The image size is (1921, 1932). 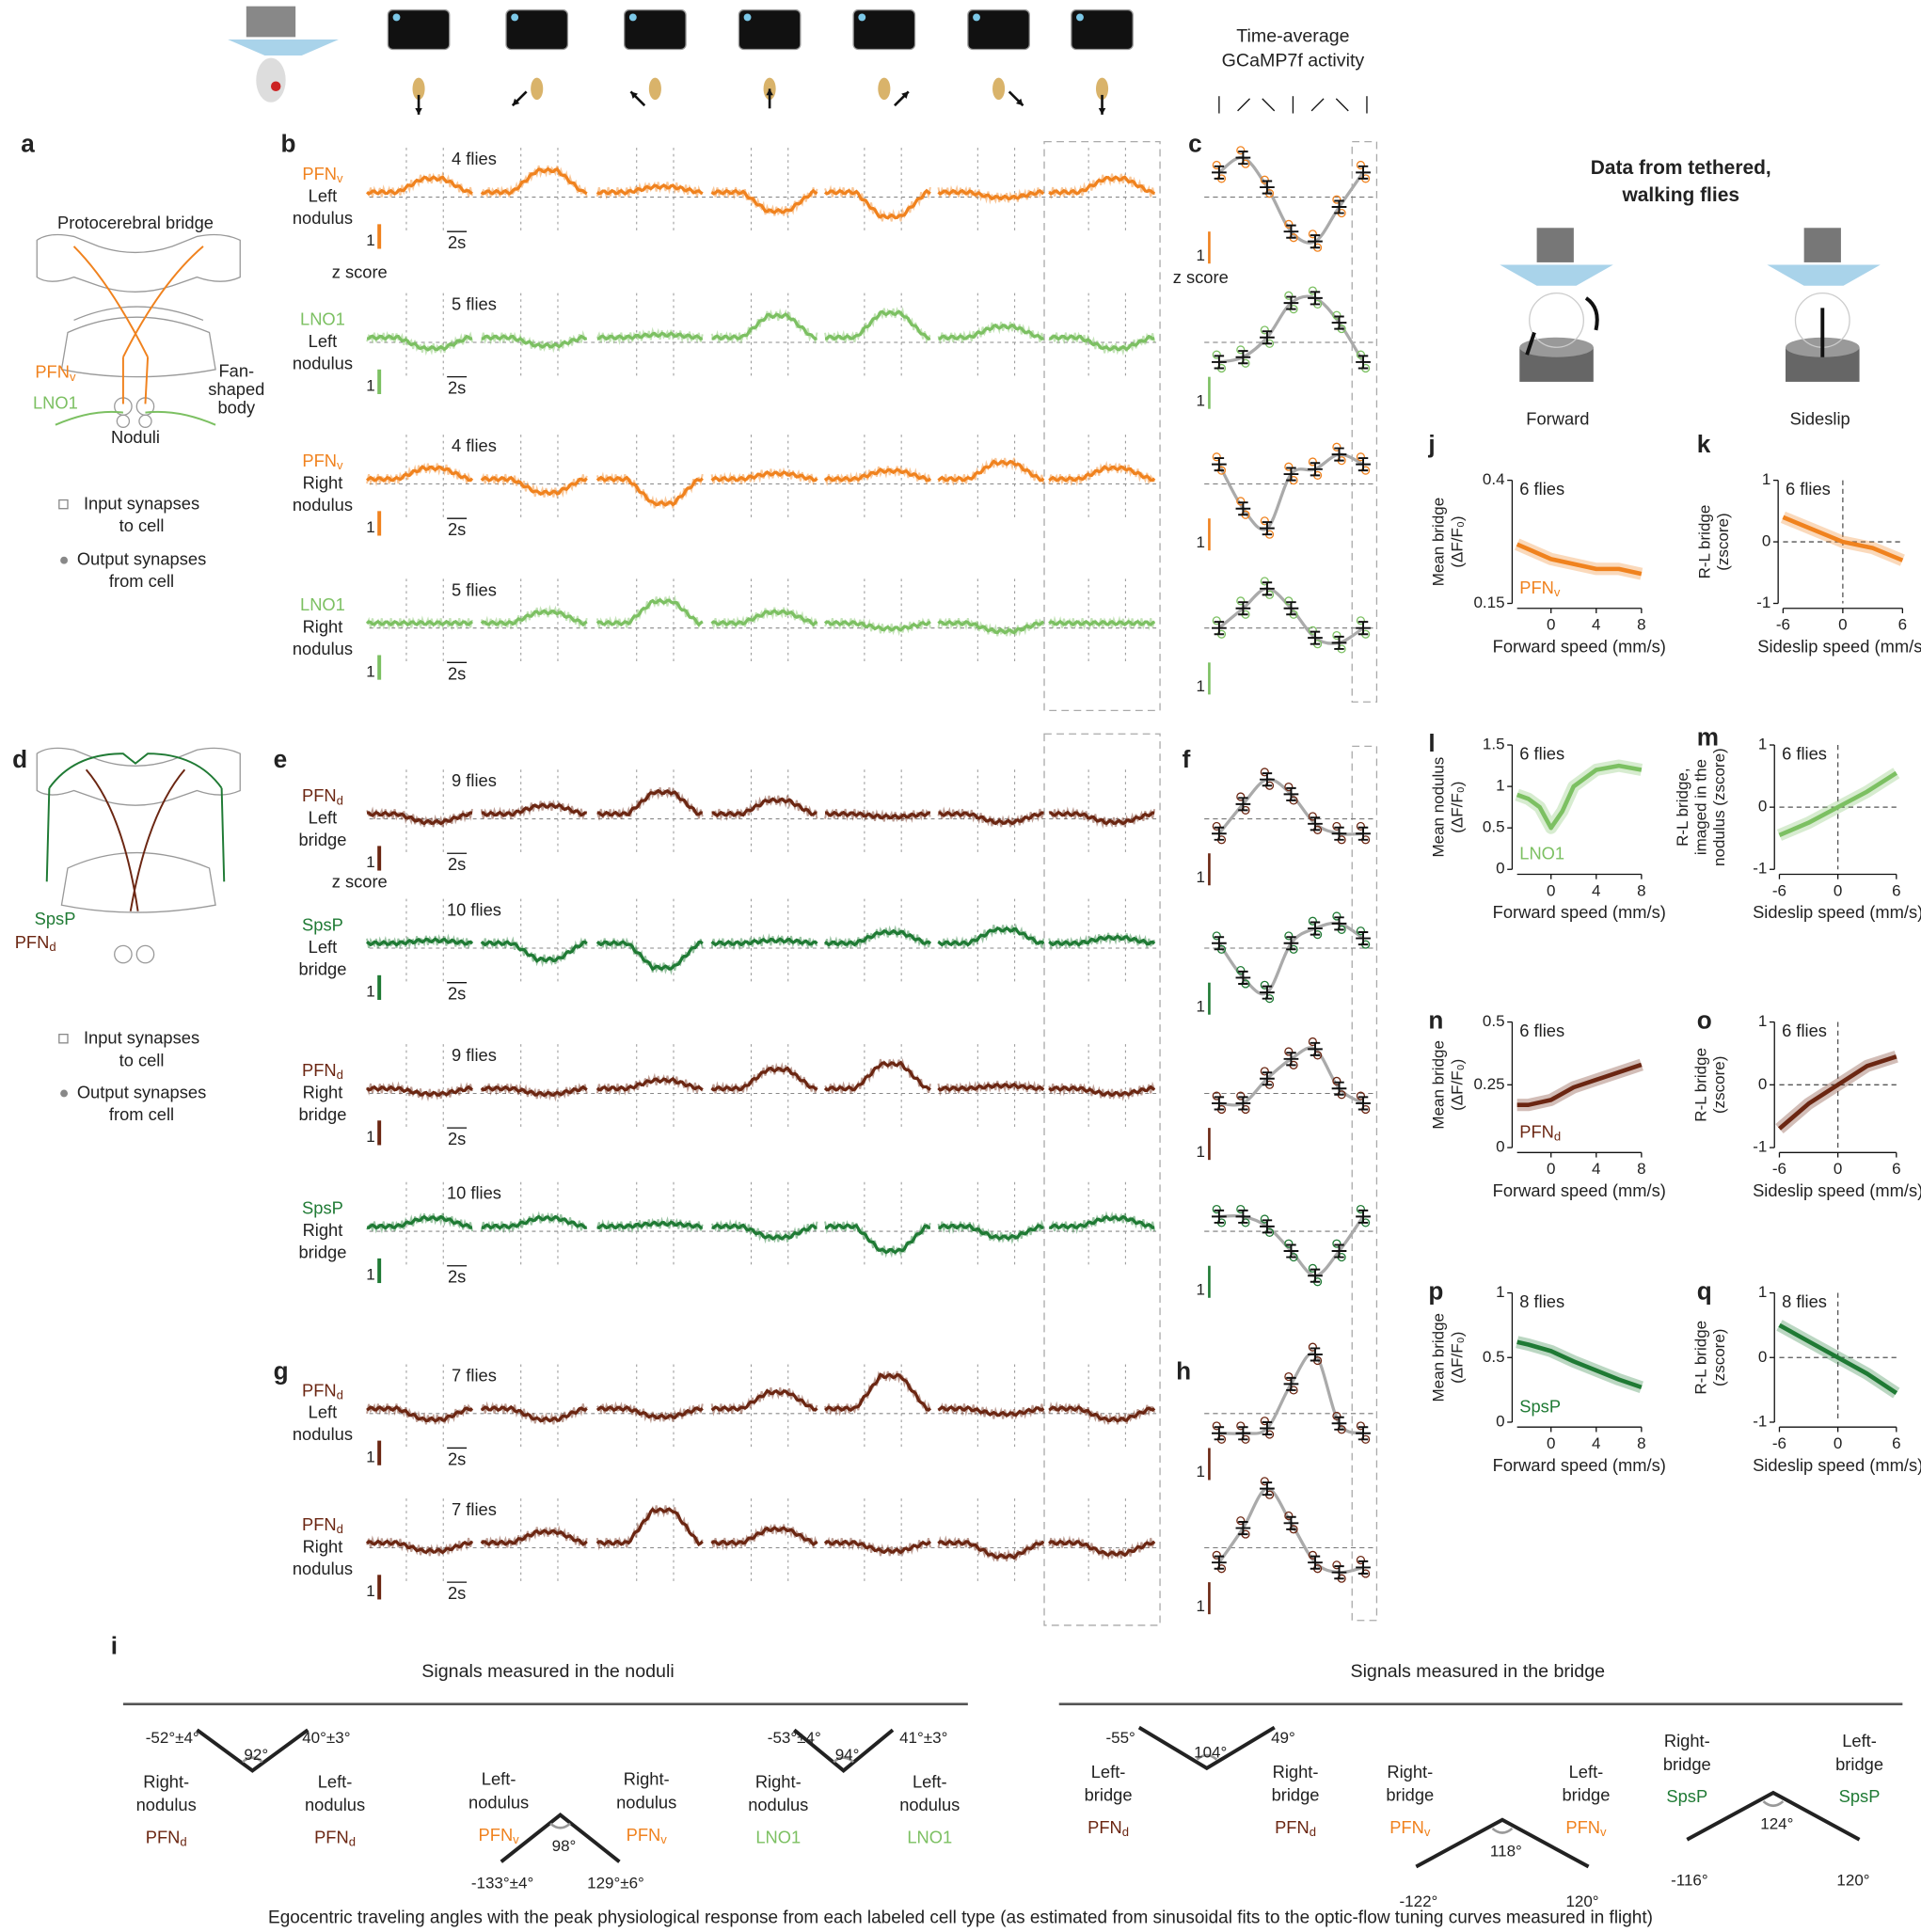 What do you see at coordinates (1435, 1020) in the screenshot?
I see `panel-letter: n` at bounding box center [1435, 1020].